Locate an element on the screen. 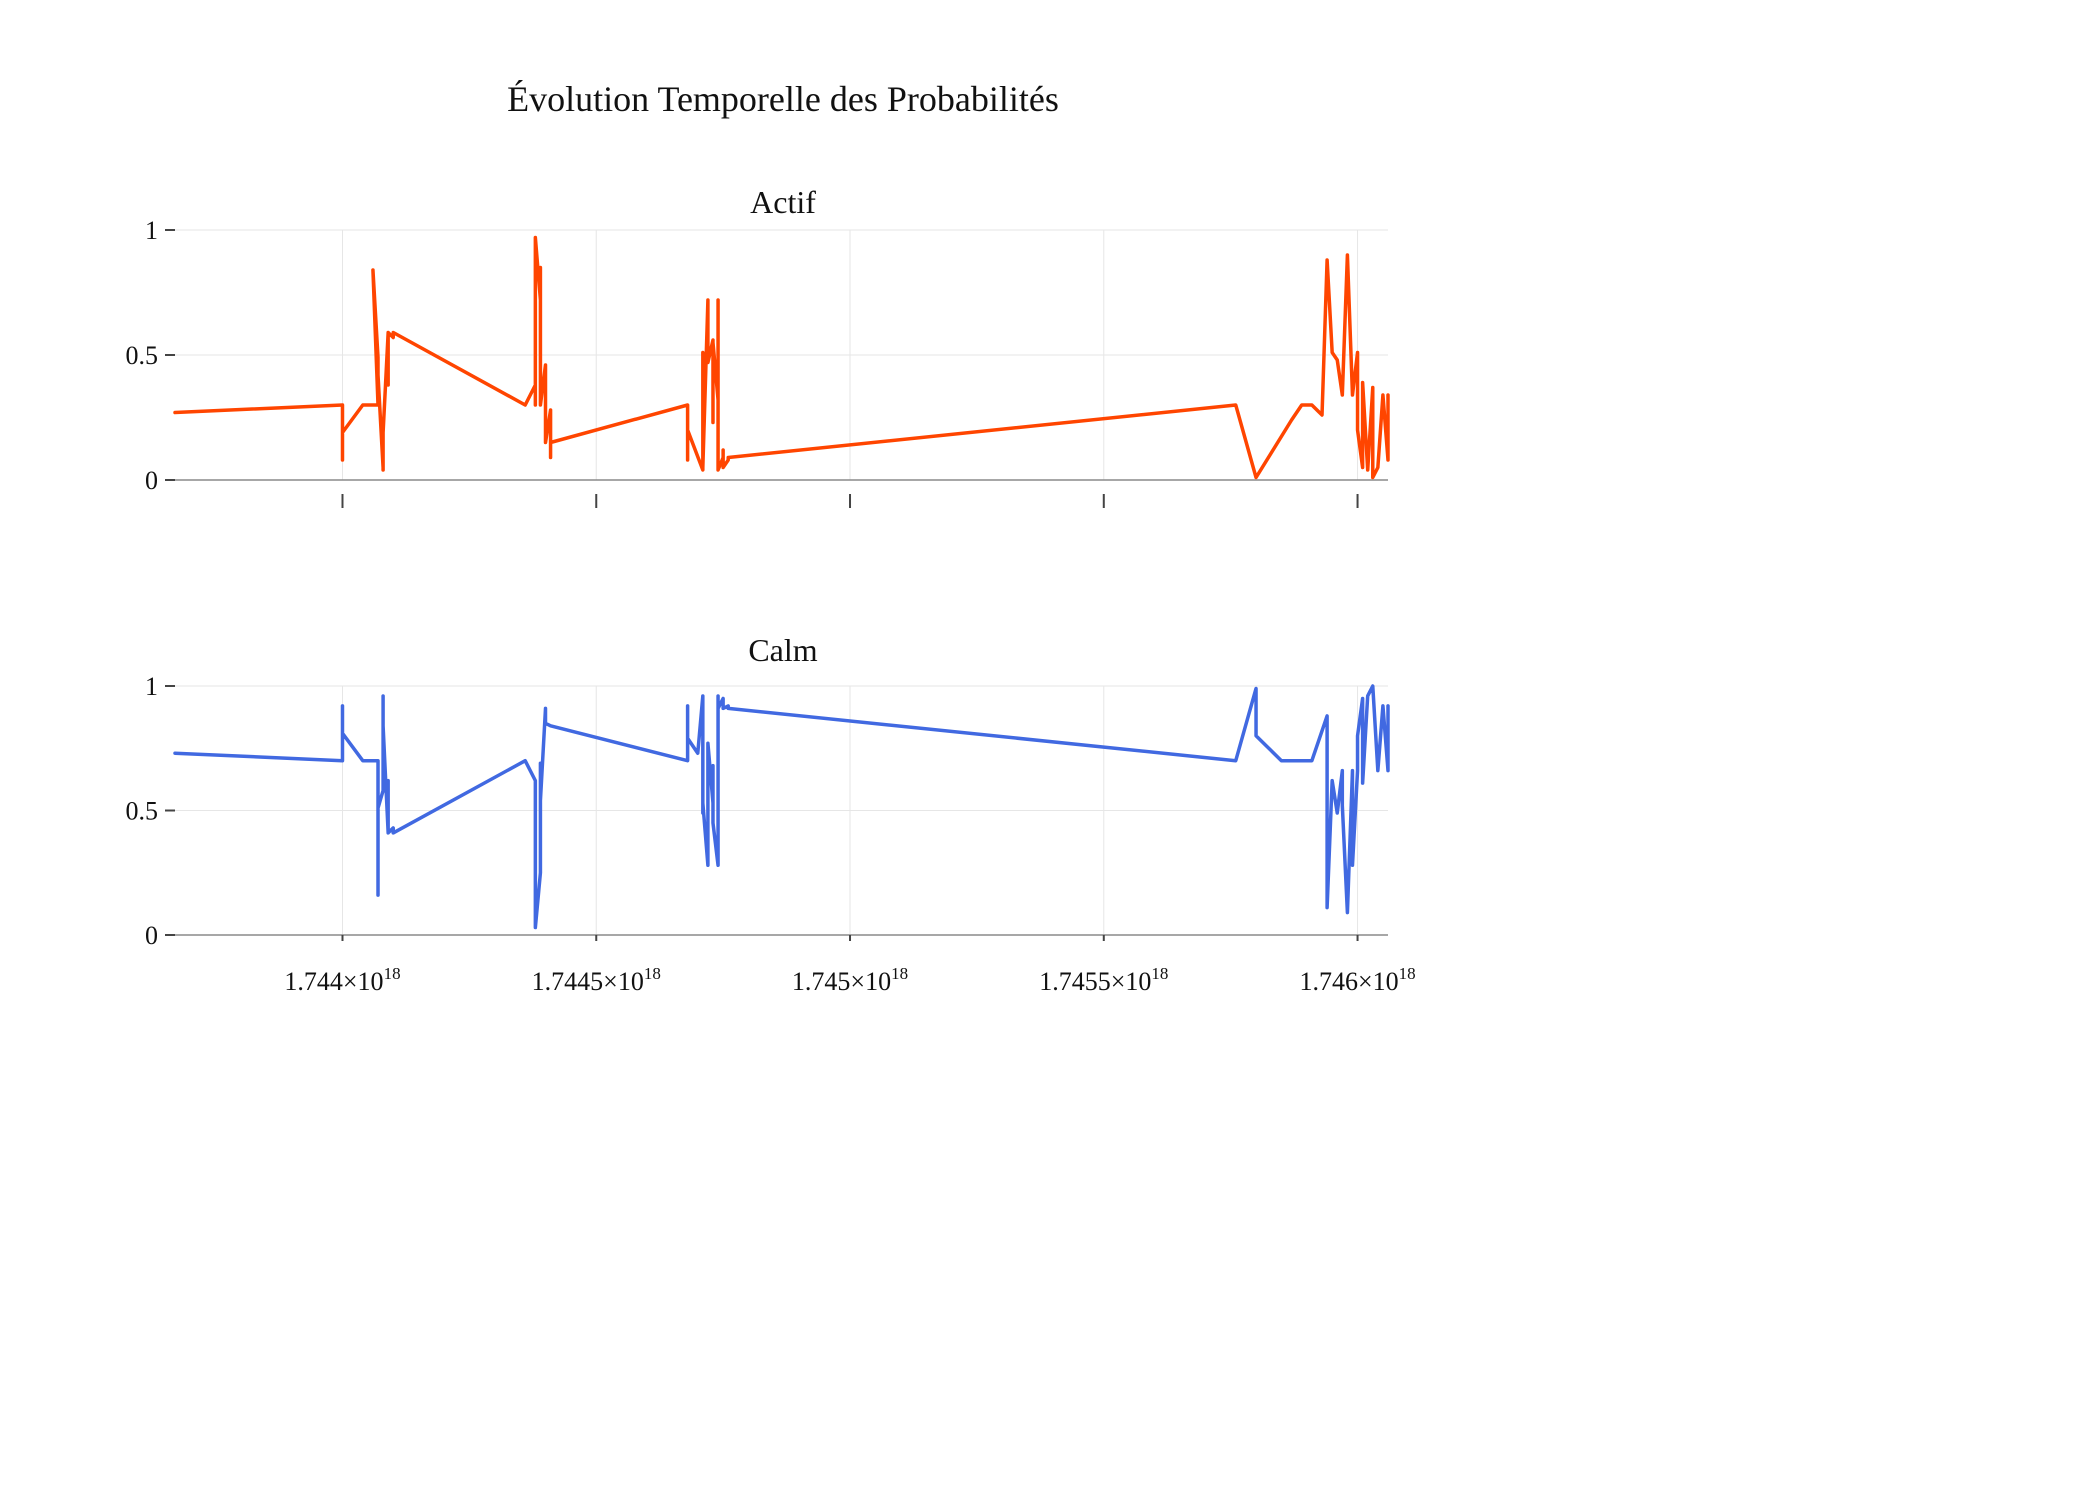 The height and width of the screenshot is (1500, 2100). x-tick-label: 1.746×10¹⁸ is located at coordinates (1357, 980).